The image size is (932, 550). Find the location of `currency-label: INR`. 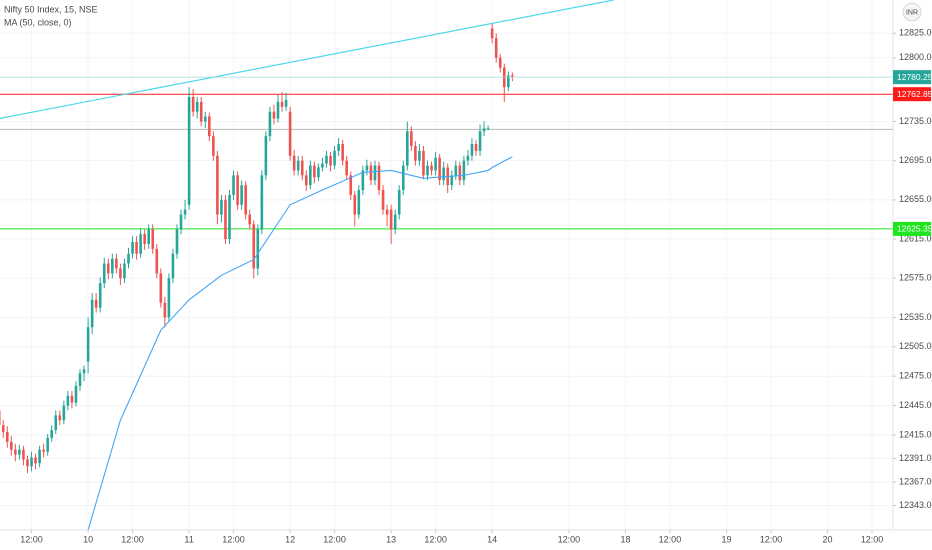

currency-label: INR is located at coordinates (912, 12).